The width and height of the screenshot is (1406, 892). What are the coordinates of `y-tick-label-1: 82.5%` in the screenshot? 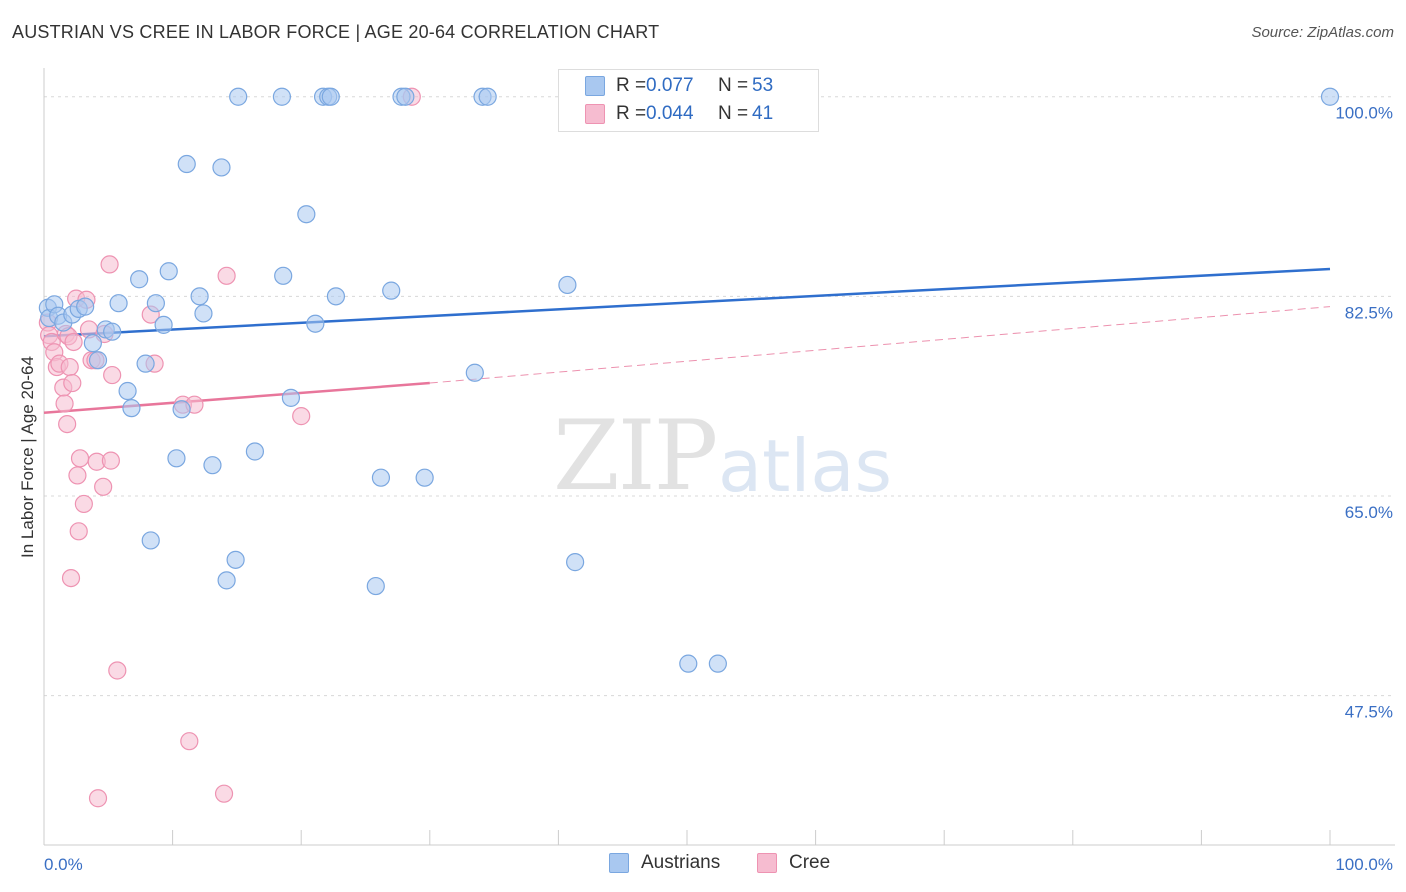 It's located at (1369, 312).